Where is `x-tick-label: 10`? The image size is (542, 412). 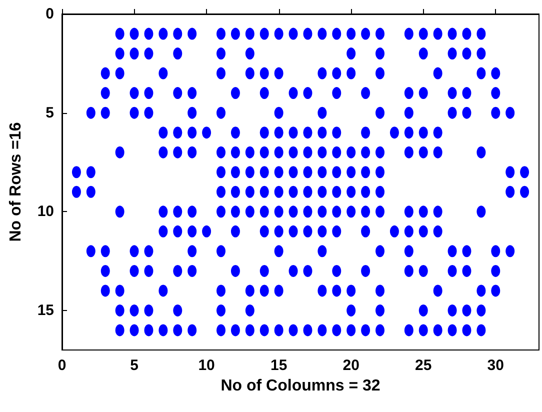 x-tick-label: 10 is located at coordinates (206, 365).